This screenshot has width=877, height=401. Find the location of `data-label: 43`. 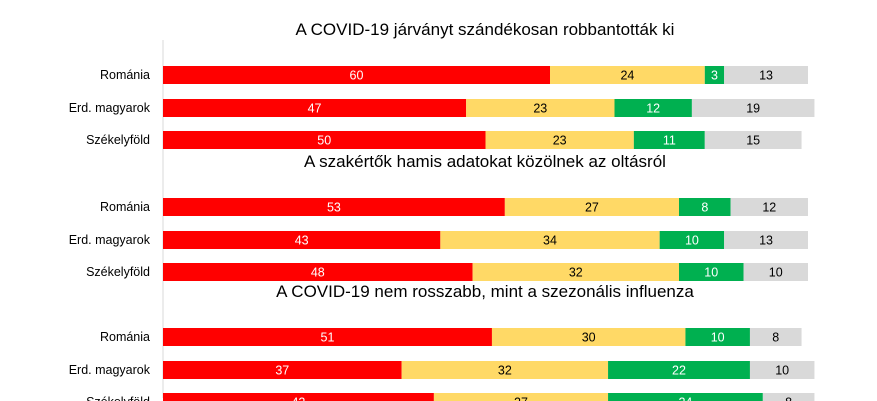

data-label: 43 is located at coordinates (302, 241).